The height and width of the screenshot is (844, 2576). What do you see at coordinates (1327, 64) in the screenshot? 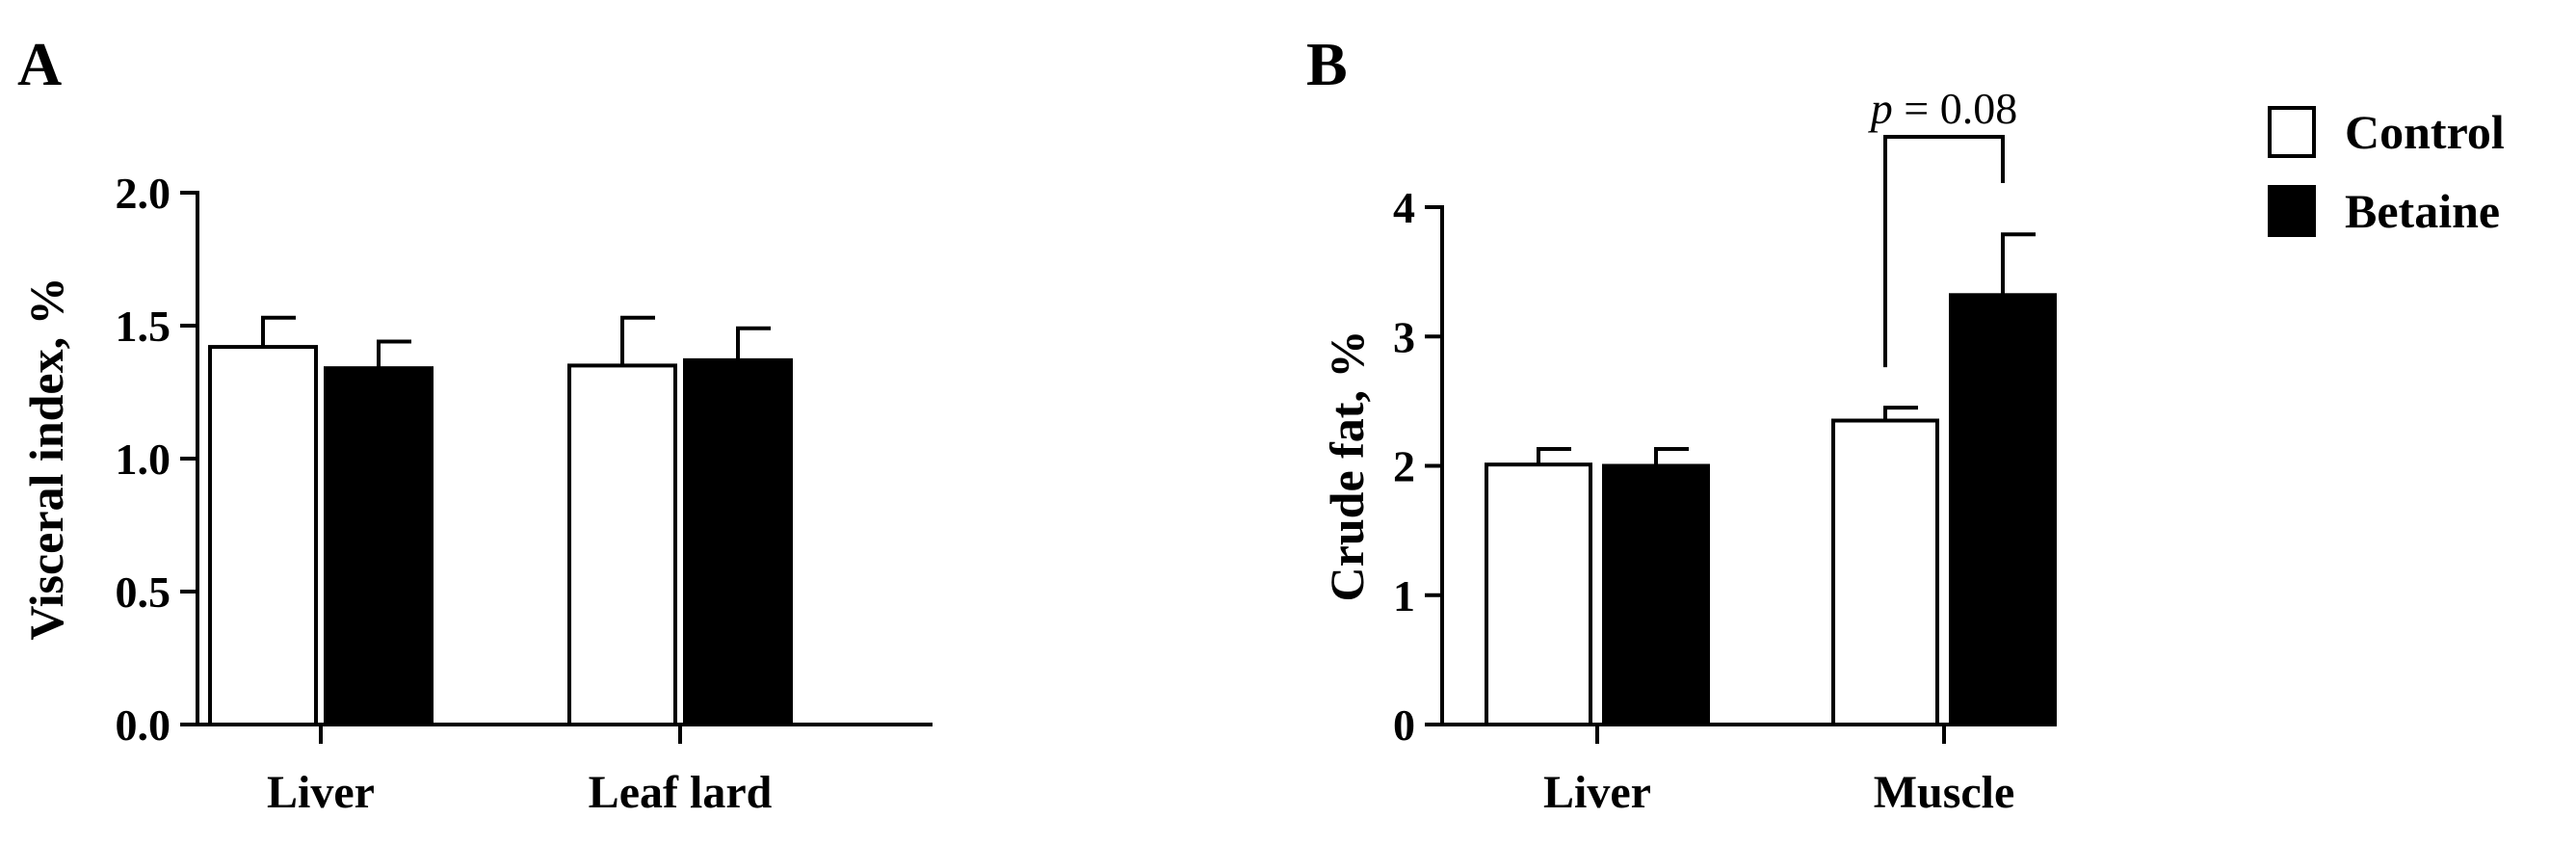
I see `panel-label: B` at bounding box center [1327, 64].